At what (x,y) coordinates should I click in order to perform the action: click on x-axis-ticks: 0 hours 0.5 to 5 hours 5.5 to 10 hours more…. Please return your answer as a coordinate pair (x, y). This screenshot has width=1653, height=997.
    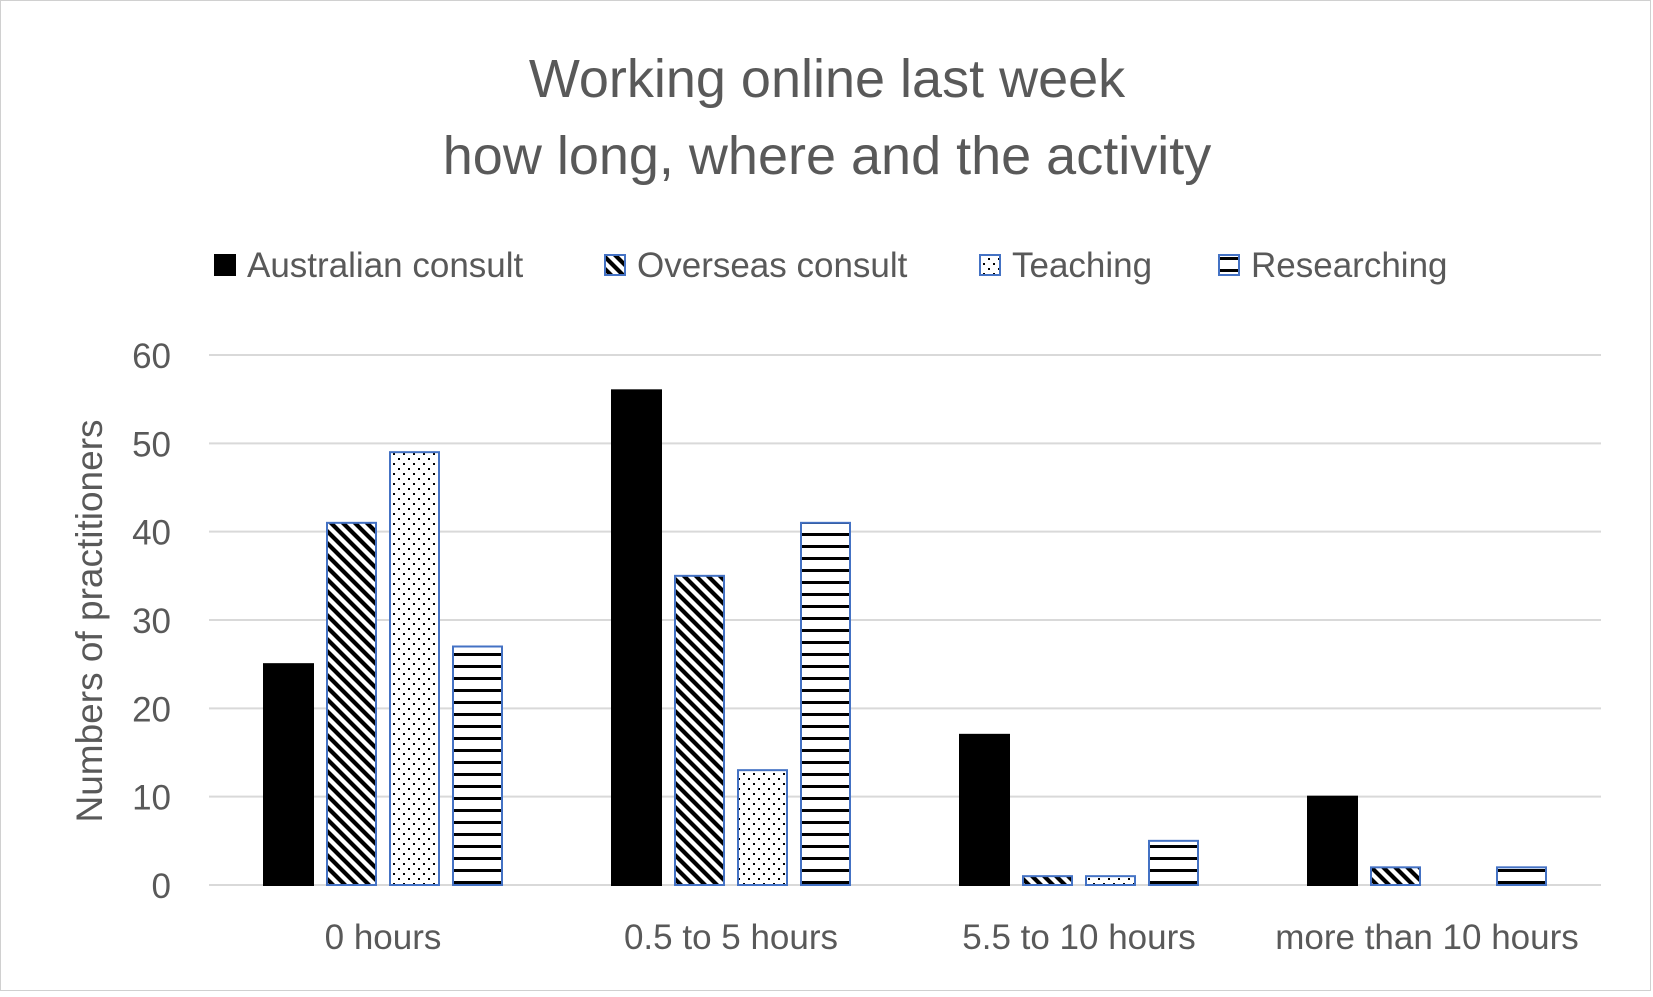
    Looking at the image, I should click on (952, 937).